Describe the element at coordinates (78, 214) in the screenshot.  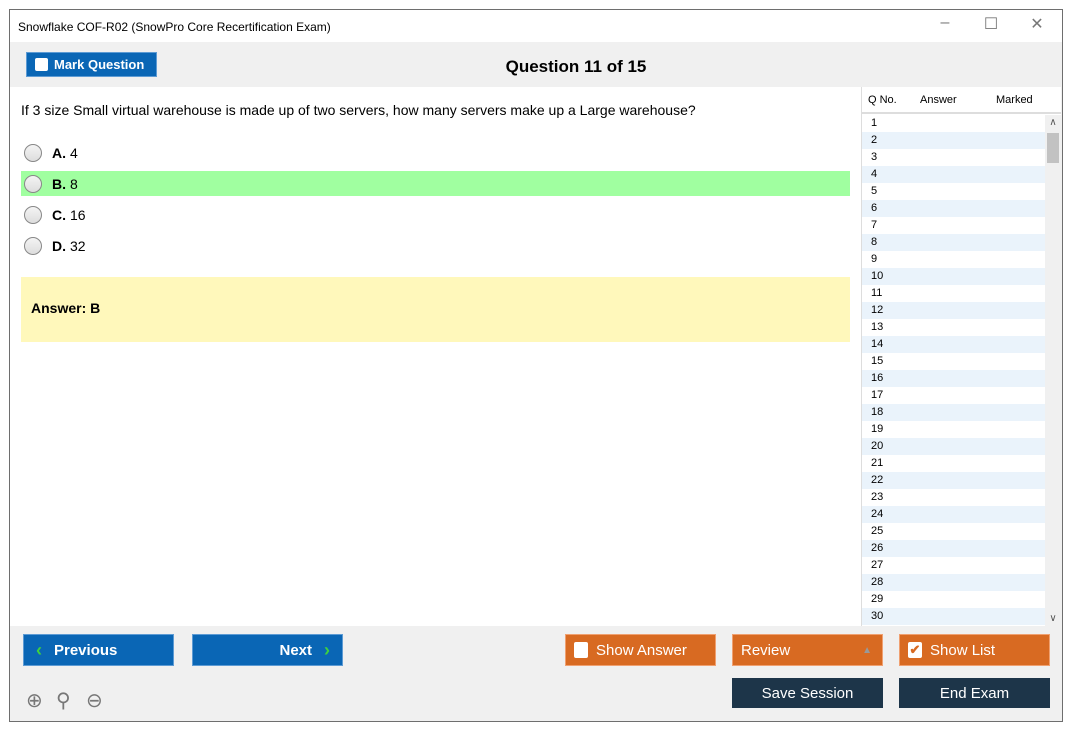
I see `option-text: 16` at that location.